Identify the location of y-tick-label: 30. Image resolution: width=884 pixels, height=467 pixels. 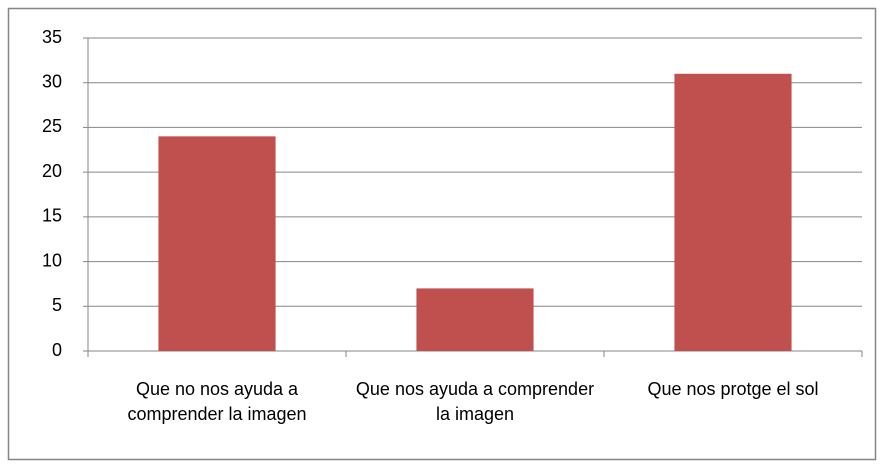
(52, 81).